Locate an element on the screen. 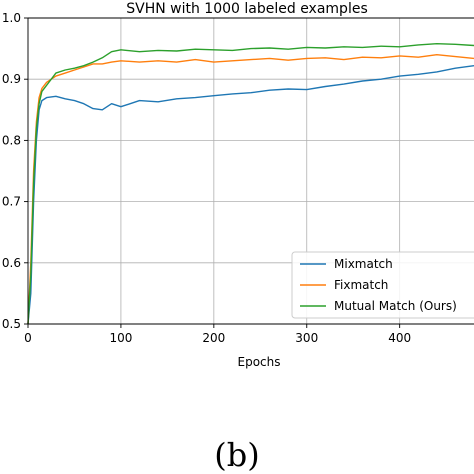 The image size is (474, 474). legend-label: Fixmatch is located at coordinates (361, 285).